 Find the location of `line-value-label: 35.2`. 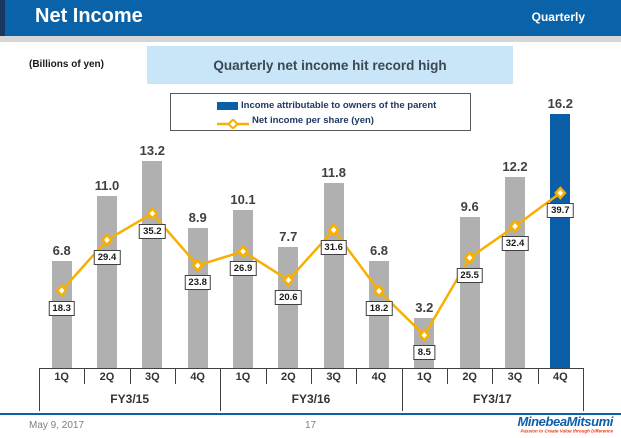

line-value-label: 35.2 is located at coordinates (152, 231).